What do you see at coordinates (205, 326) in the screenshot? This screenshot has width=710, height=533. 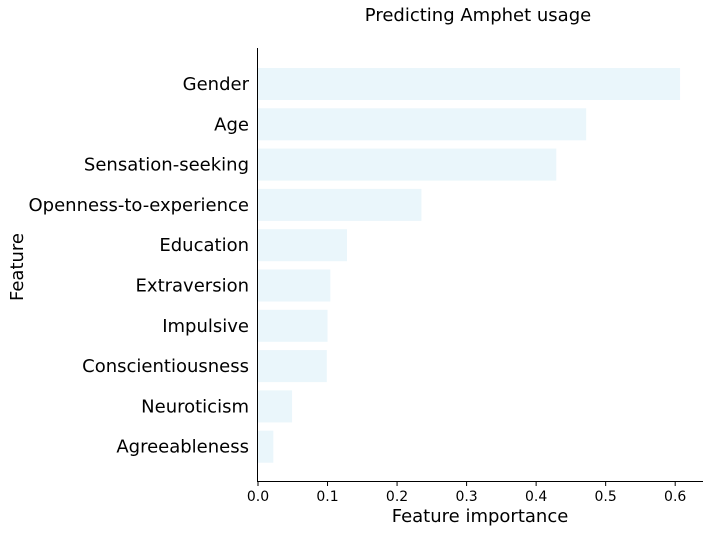 I see `category-label: Impulsive` at bounding box center [205, 326].